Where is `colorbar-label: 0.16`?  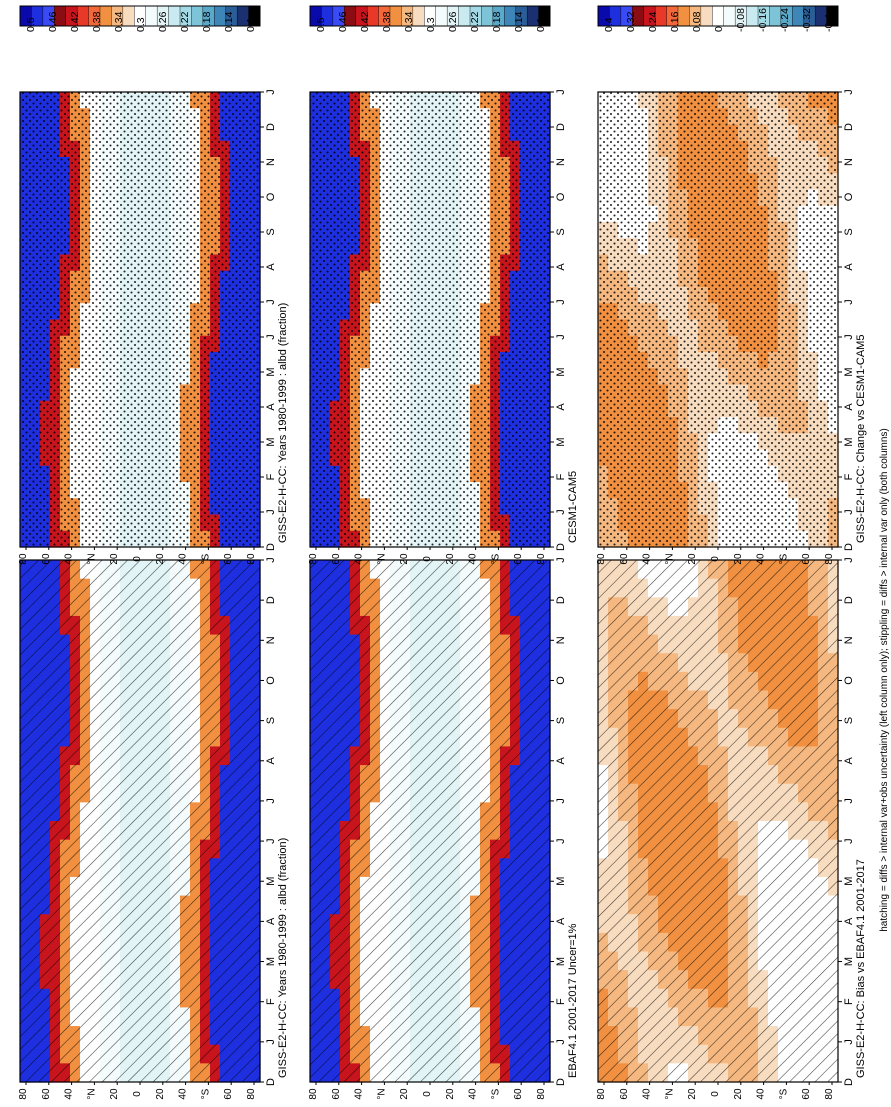 colorbar-label: 0.16 is located at coordinates (675, 21).